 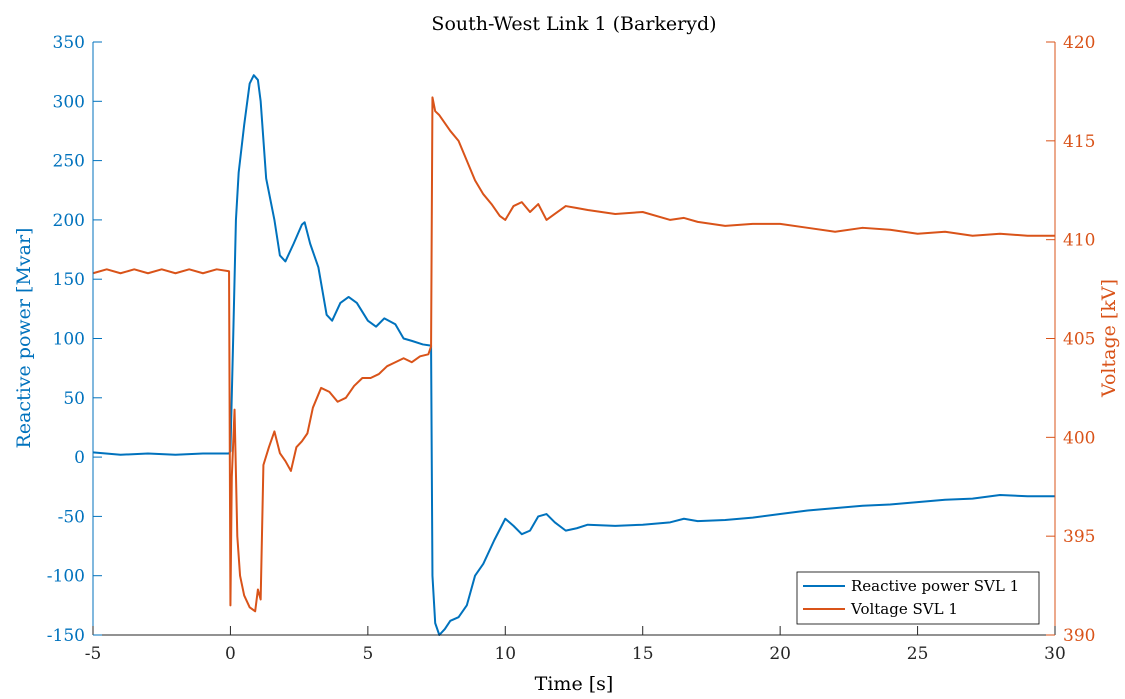 I want to click on y-axis-left-title: Reactive power [Mvar], so click(x=24, y=338).